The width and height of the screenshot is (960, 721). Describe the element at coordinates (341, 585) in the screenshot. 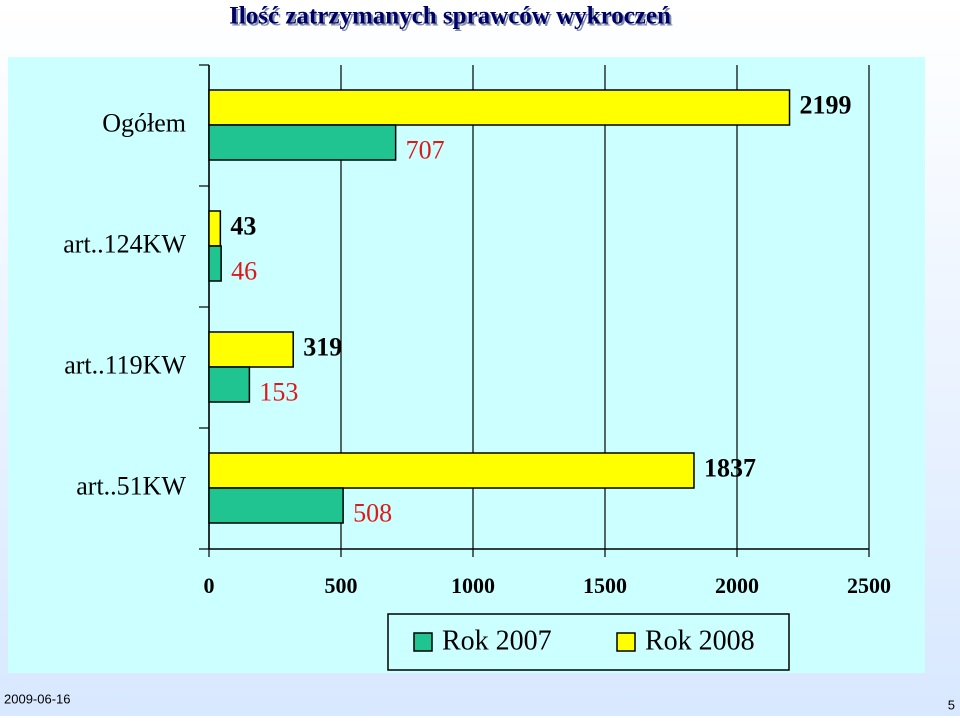

I see `x-tick-label: 500` at that location.